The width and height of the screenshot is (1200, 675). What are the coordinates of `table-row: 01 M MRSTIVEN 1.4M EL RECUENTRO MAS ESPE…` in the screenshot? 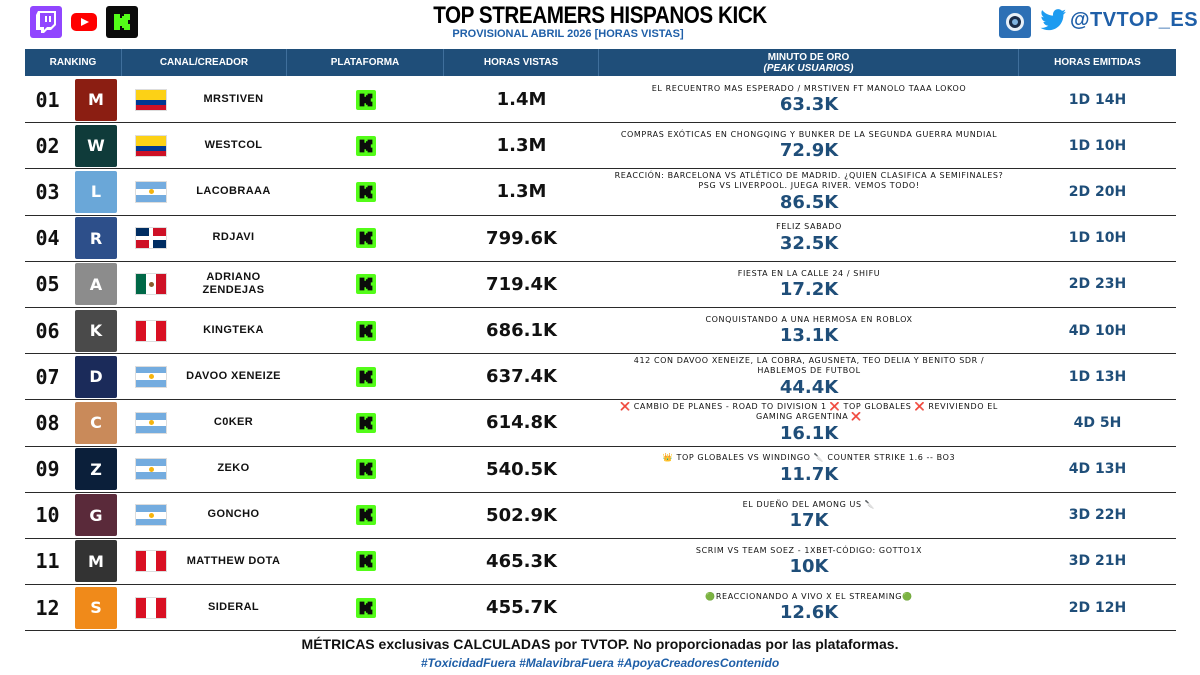 It's located at (600, 100).